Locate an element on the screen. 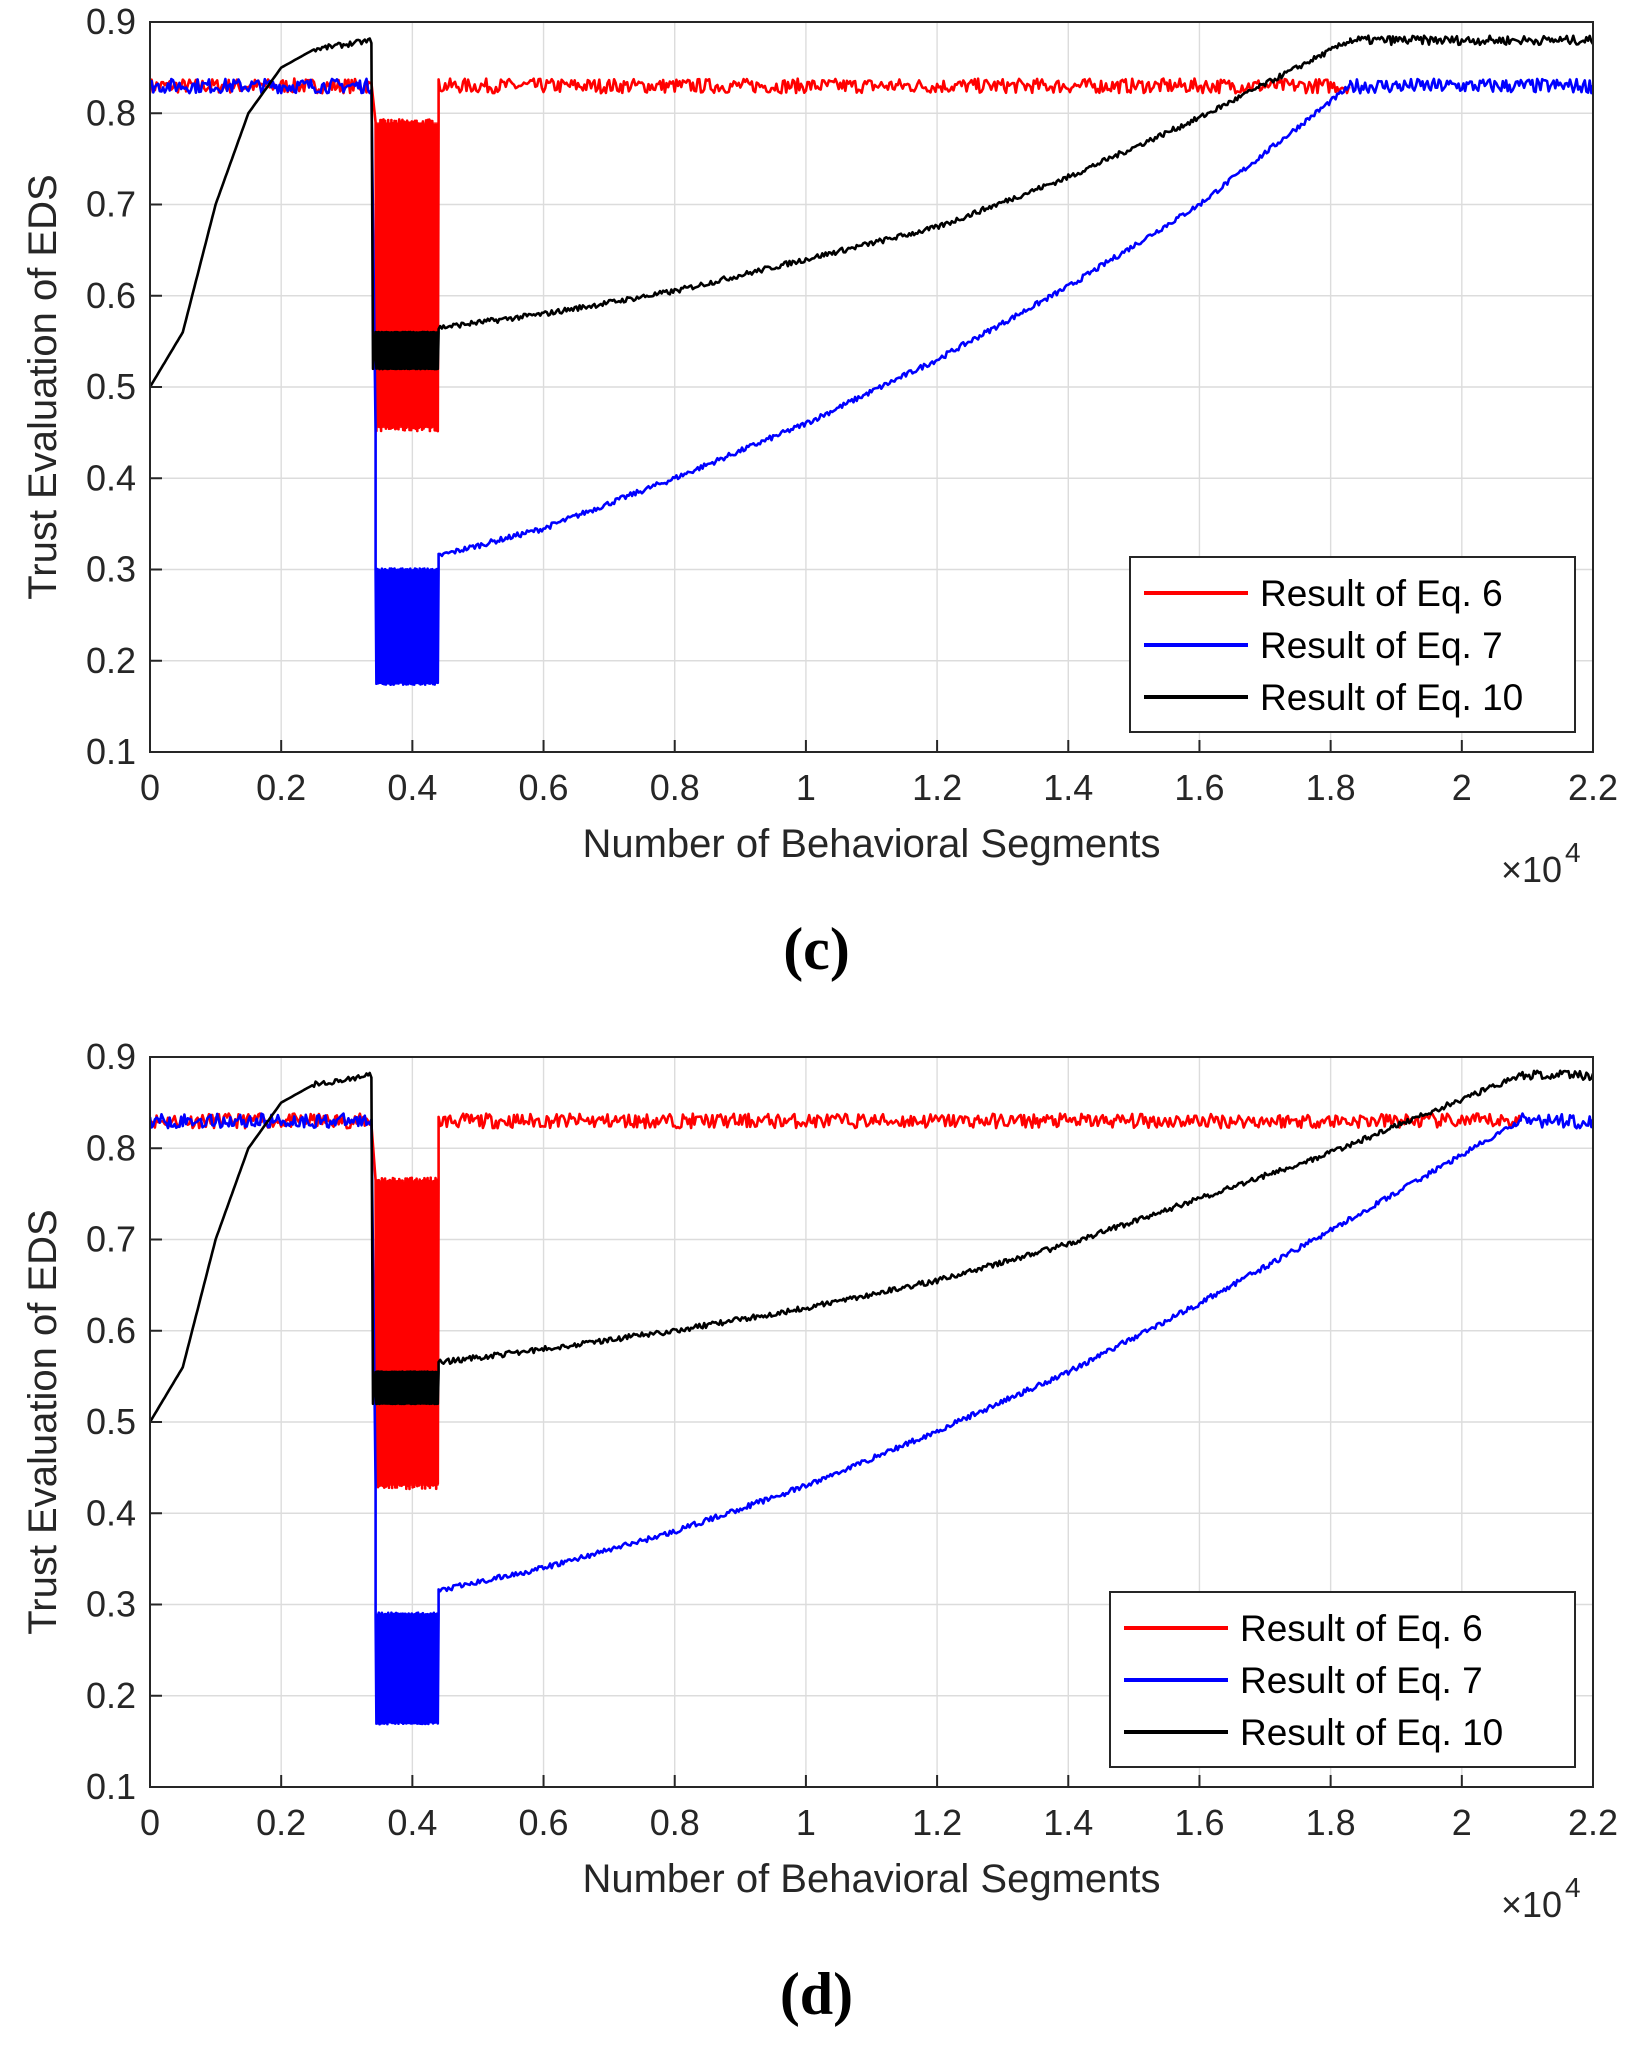 This screenshot has height=2069, width=1633. panel-caption-d: (d) is located at coordinates (816, 1994).